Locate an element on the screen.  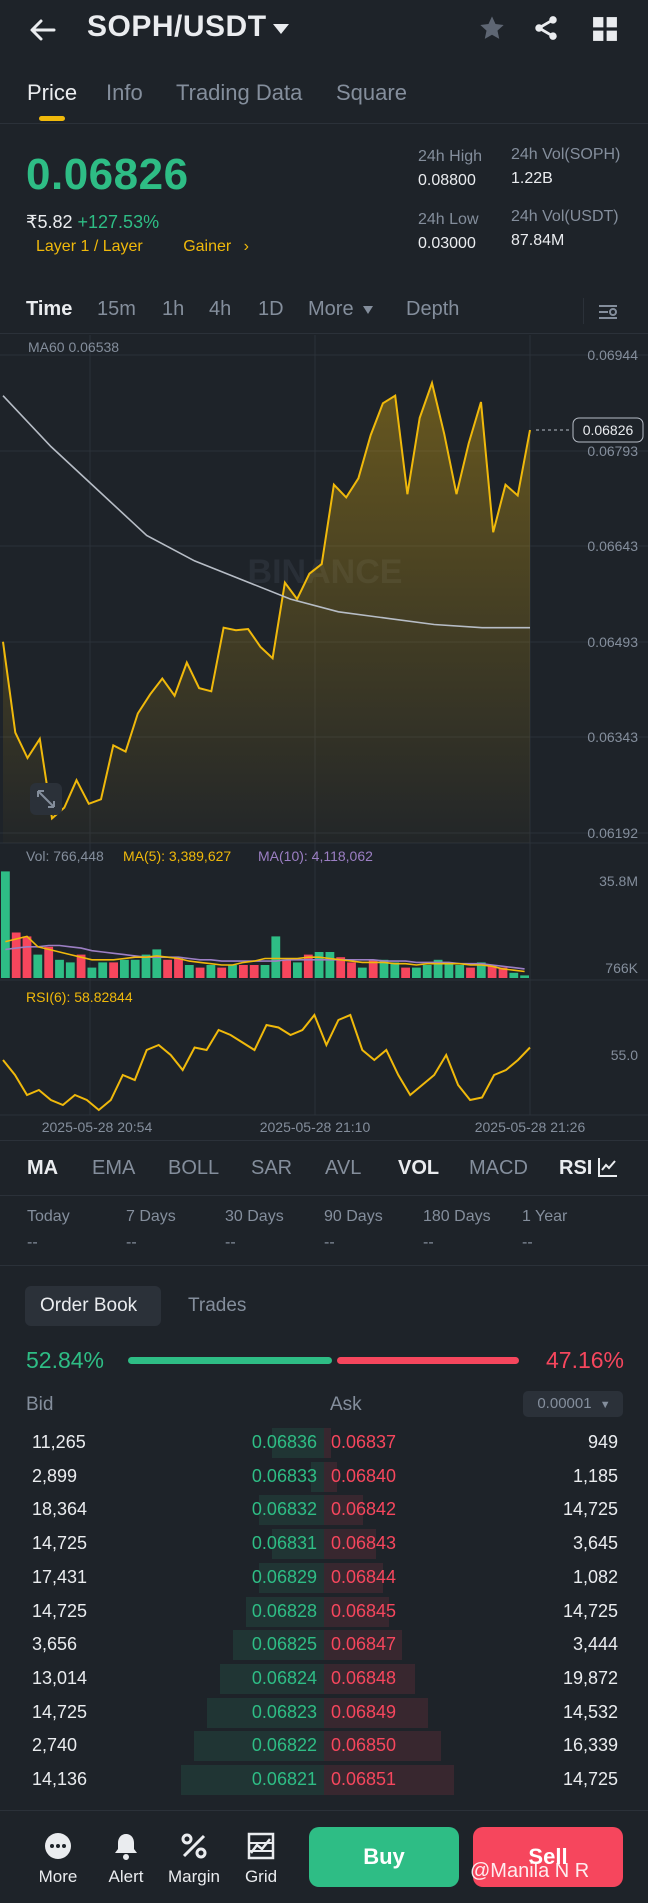
percent-icon is located at coordinates (194, 1846).